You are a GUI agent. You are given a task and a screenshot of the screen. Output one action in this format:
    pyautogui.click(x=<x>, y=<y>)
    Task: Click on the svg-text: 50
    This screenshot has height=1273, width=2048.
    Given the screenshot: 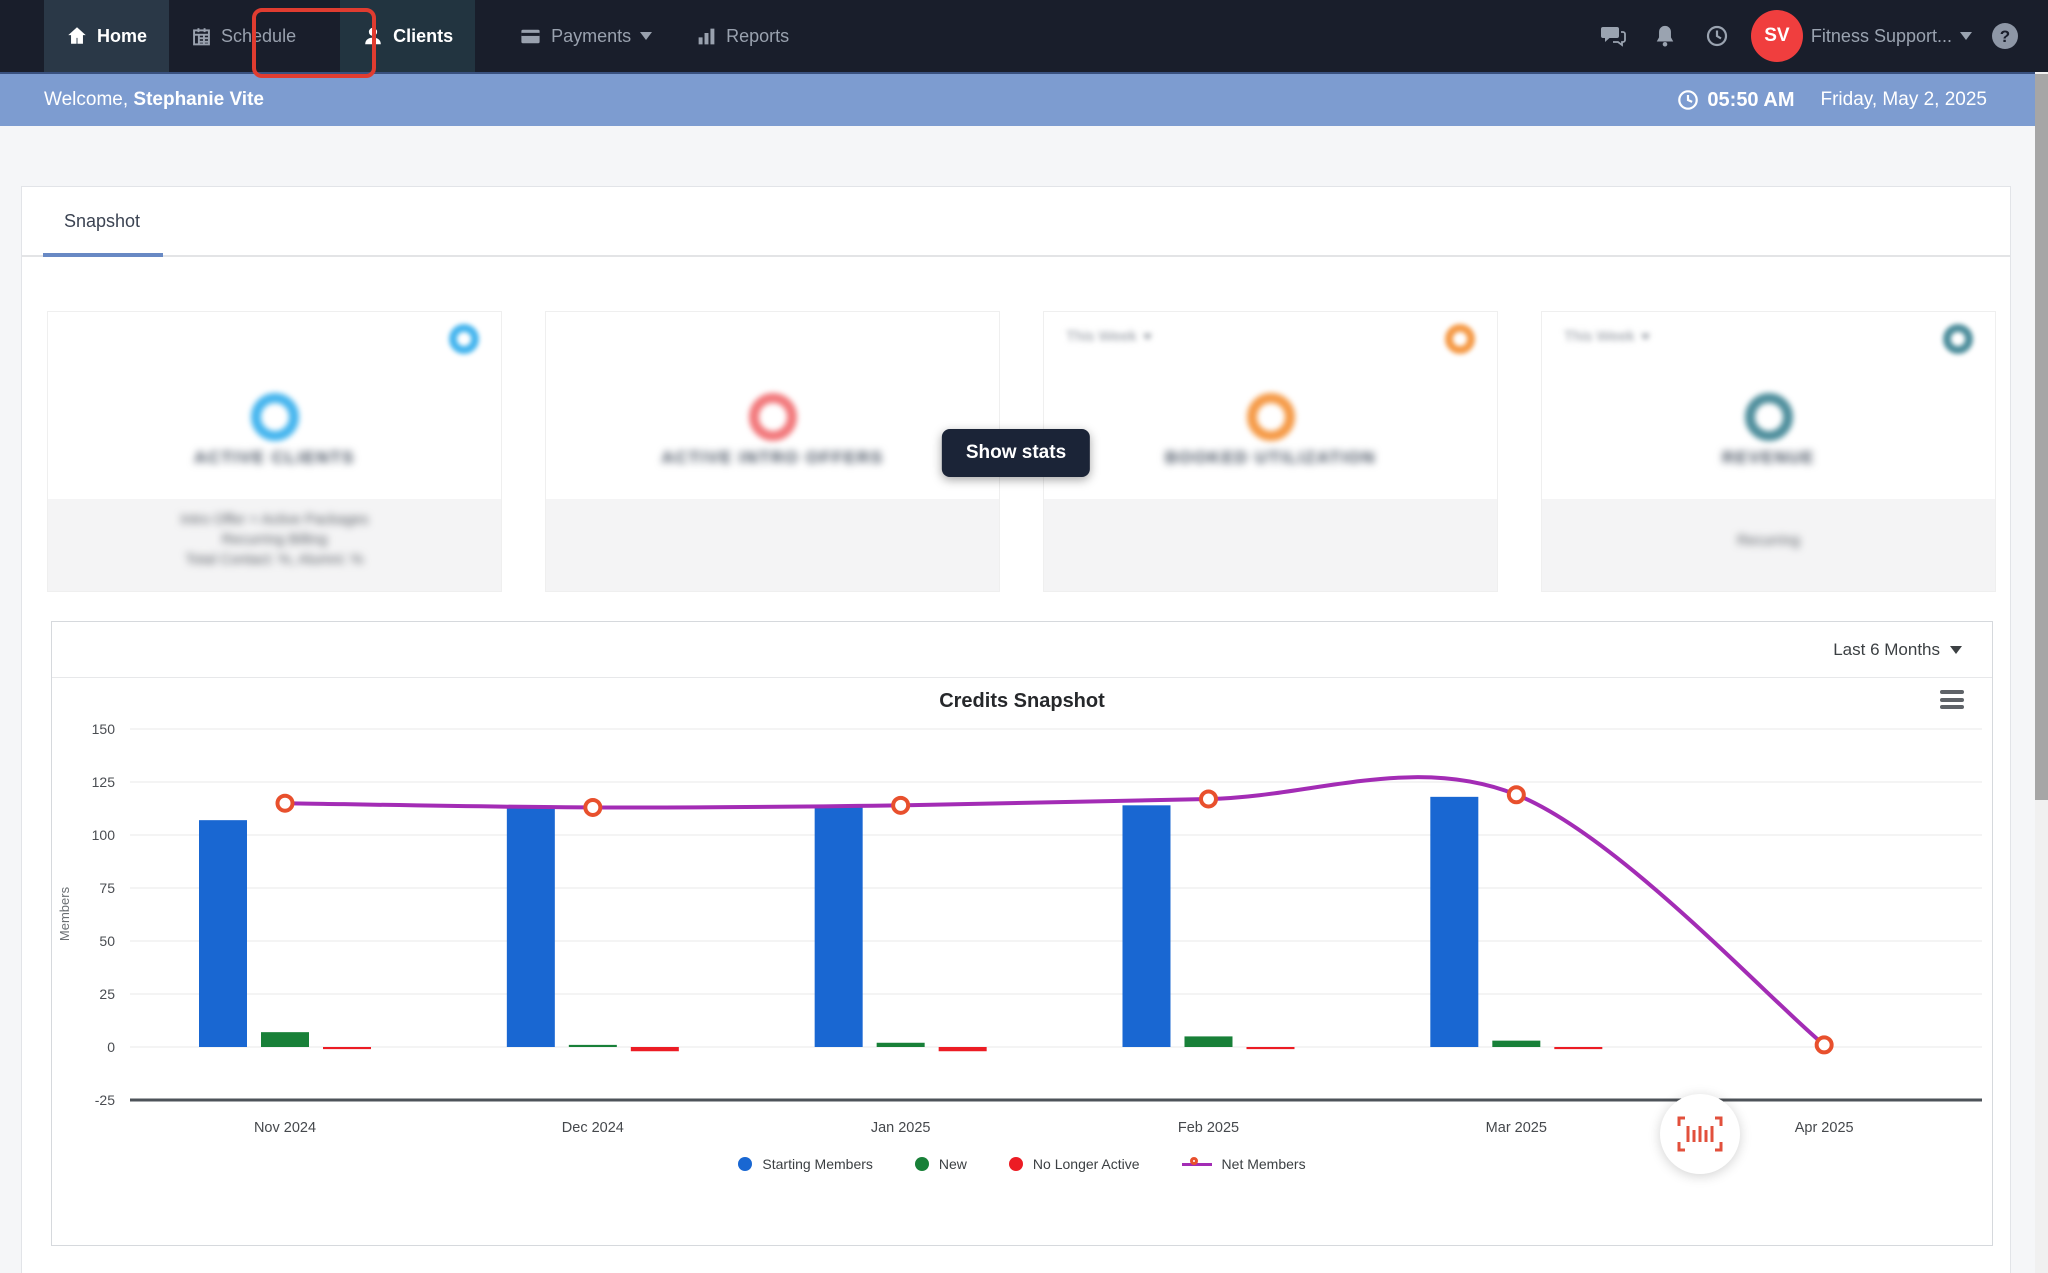 What is the action you would take?
    pyautogui.click(x=107, y=941)
    